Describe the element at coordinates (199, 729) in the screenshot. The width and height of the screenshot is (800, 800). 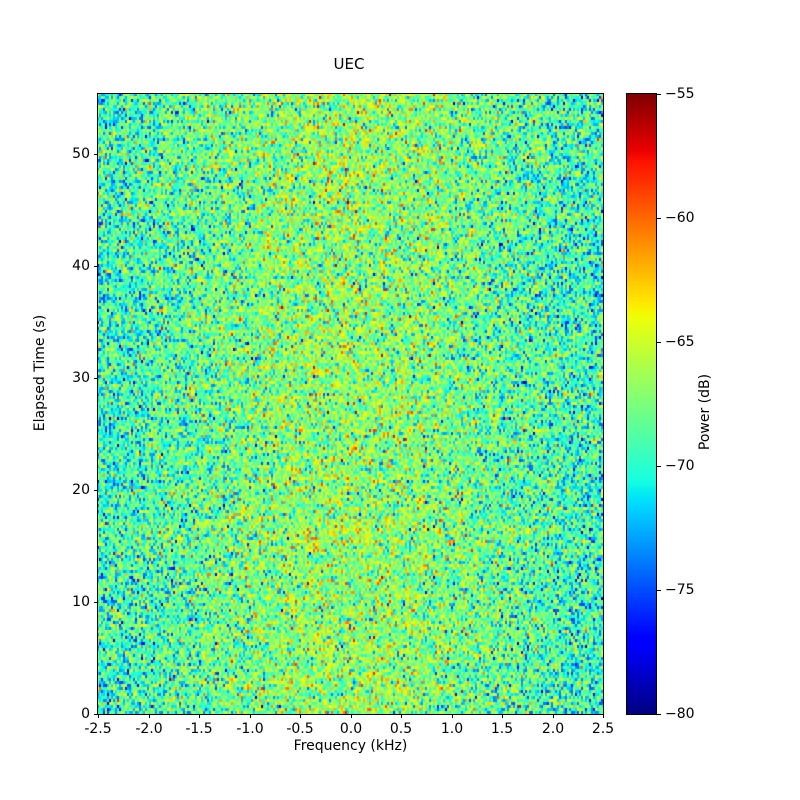
I see `x-tick-label: -1.5` at that location.